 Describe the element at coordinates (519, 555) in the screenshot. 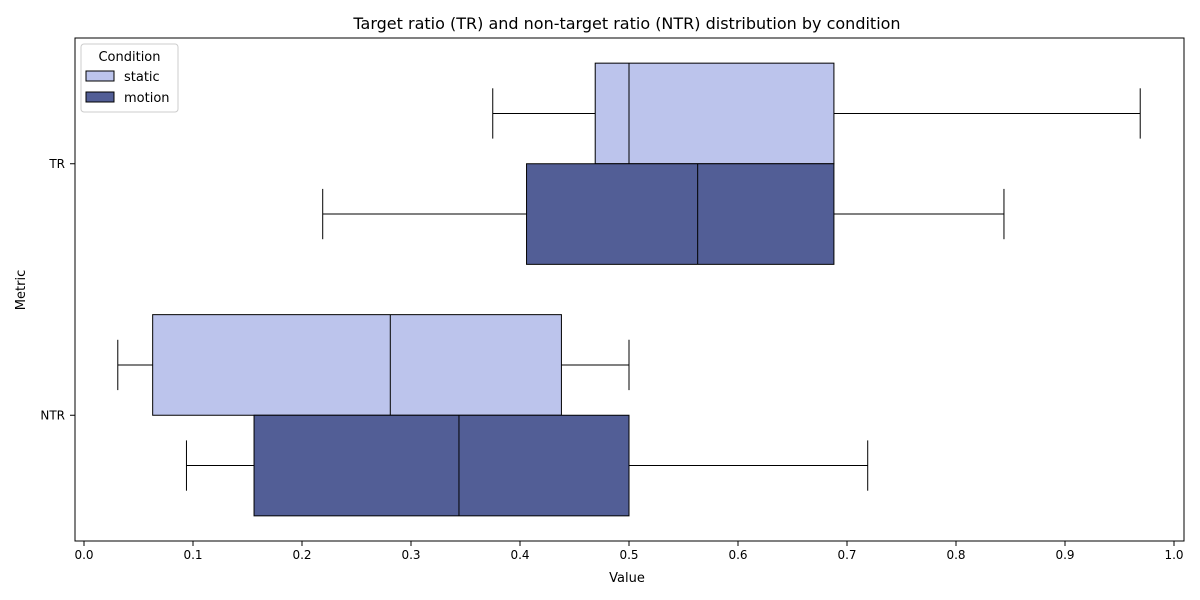

I see `x-tick-label: 0.4` at that location.